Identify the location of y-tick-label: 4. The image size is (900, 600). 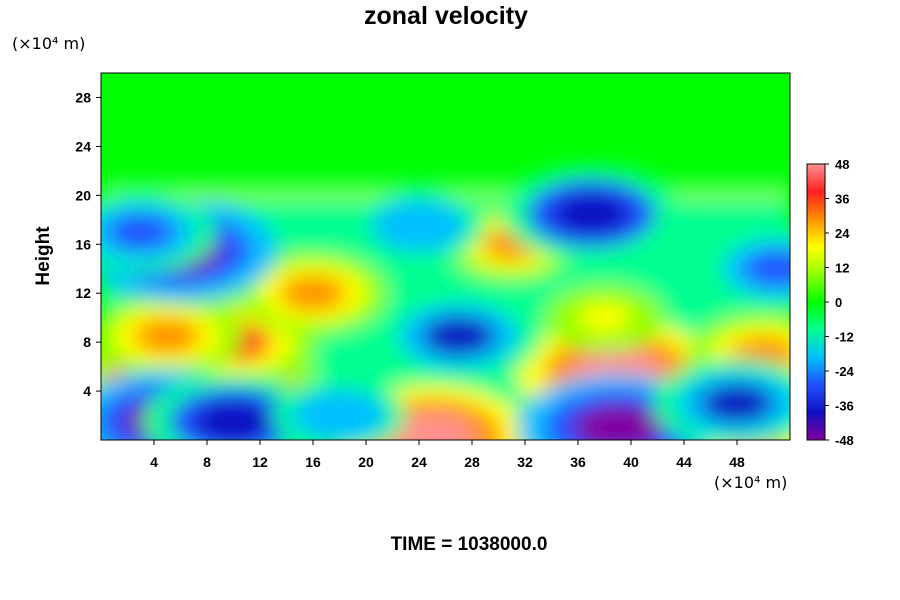
(87, 391).